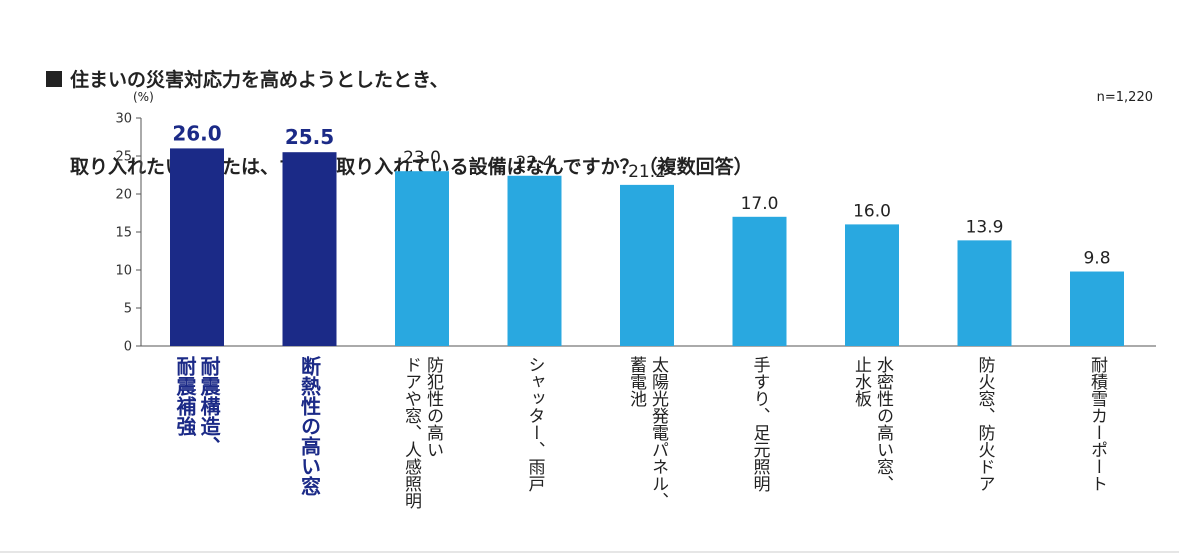 Image resolution: width=1179 pixels, height=554 pixels. I want to click on category-label: 蓄電池, so click(636, 381).